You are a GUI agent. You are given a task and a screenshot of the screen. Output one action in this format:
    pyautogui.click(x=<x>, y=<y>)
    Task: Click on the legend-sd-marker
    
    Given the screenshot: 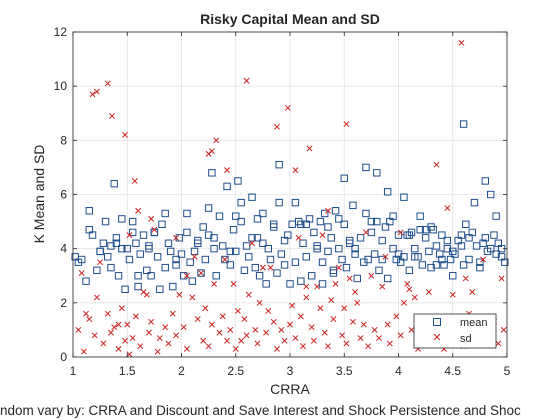 What is the action you would take?
    pyautogui.click(x=437, y=337)
    